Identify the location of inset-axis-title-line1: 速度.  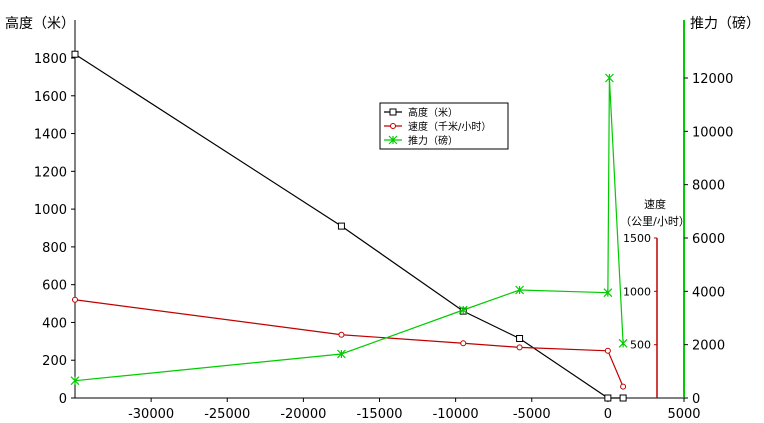
(655, 204).